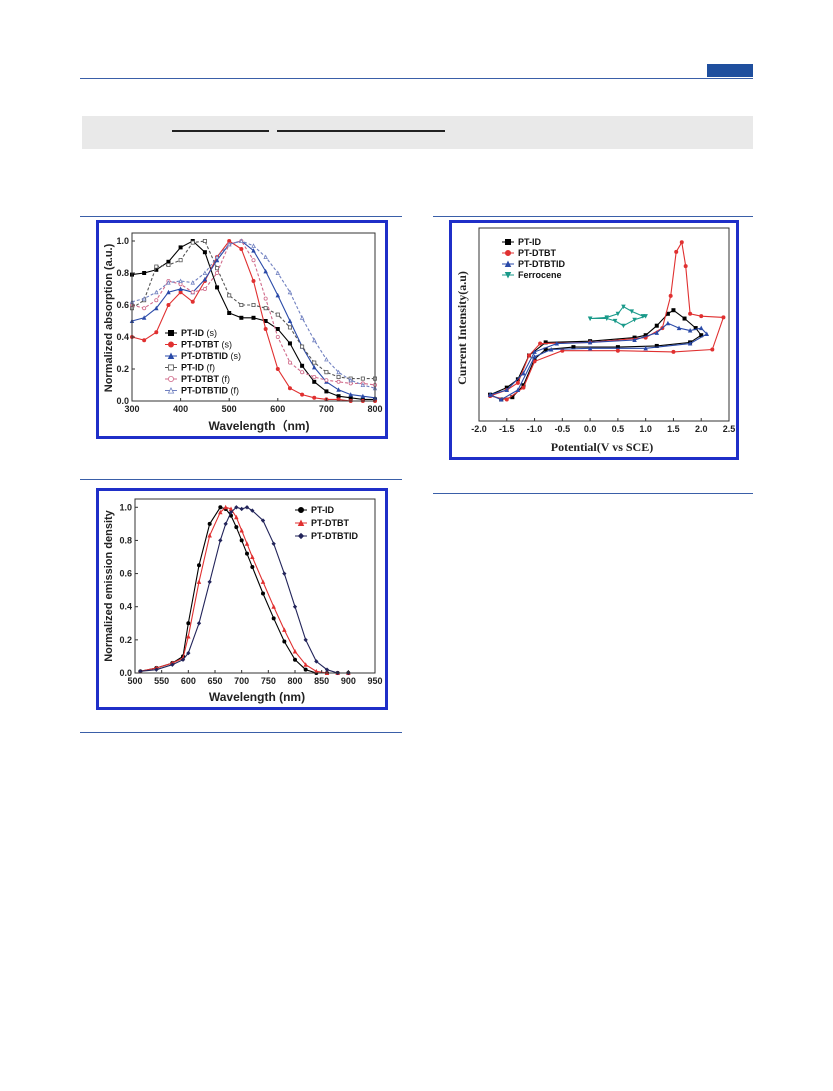  I want to click on absorption-legend-label: PT-ID (f), so click(198, 368).